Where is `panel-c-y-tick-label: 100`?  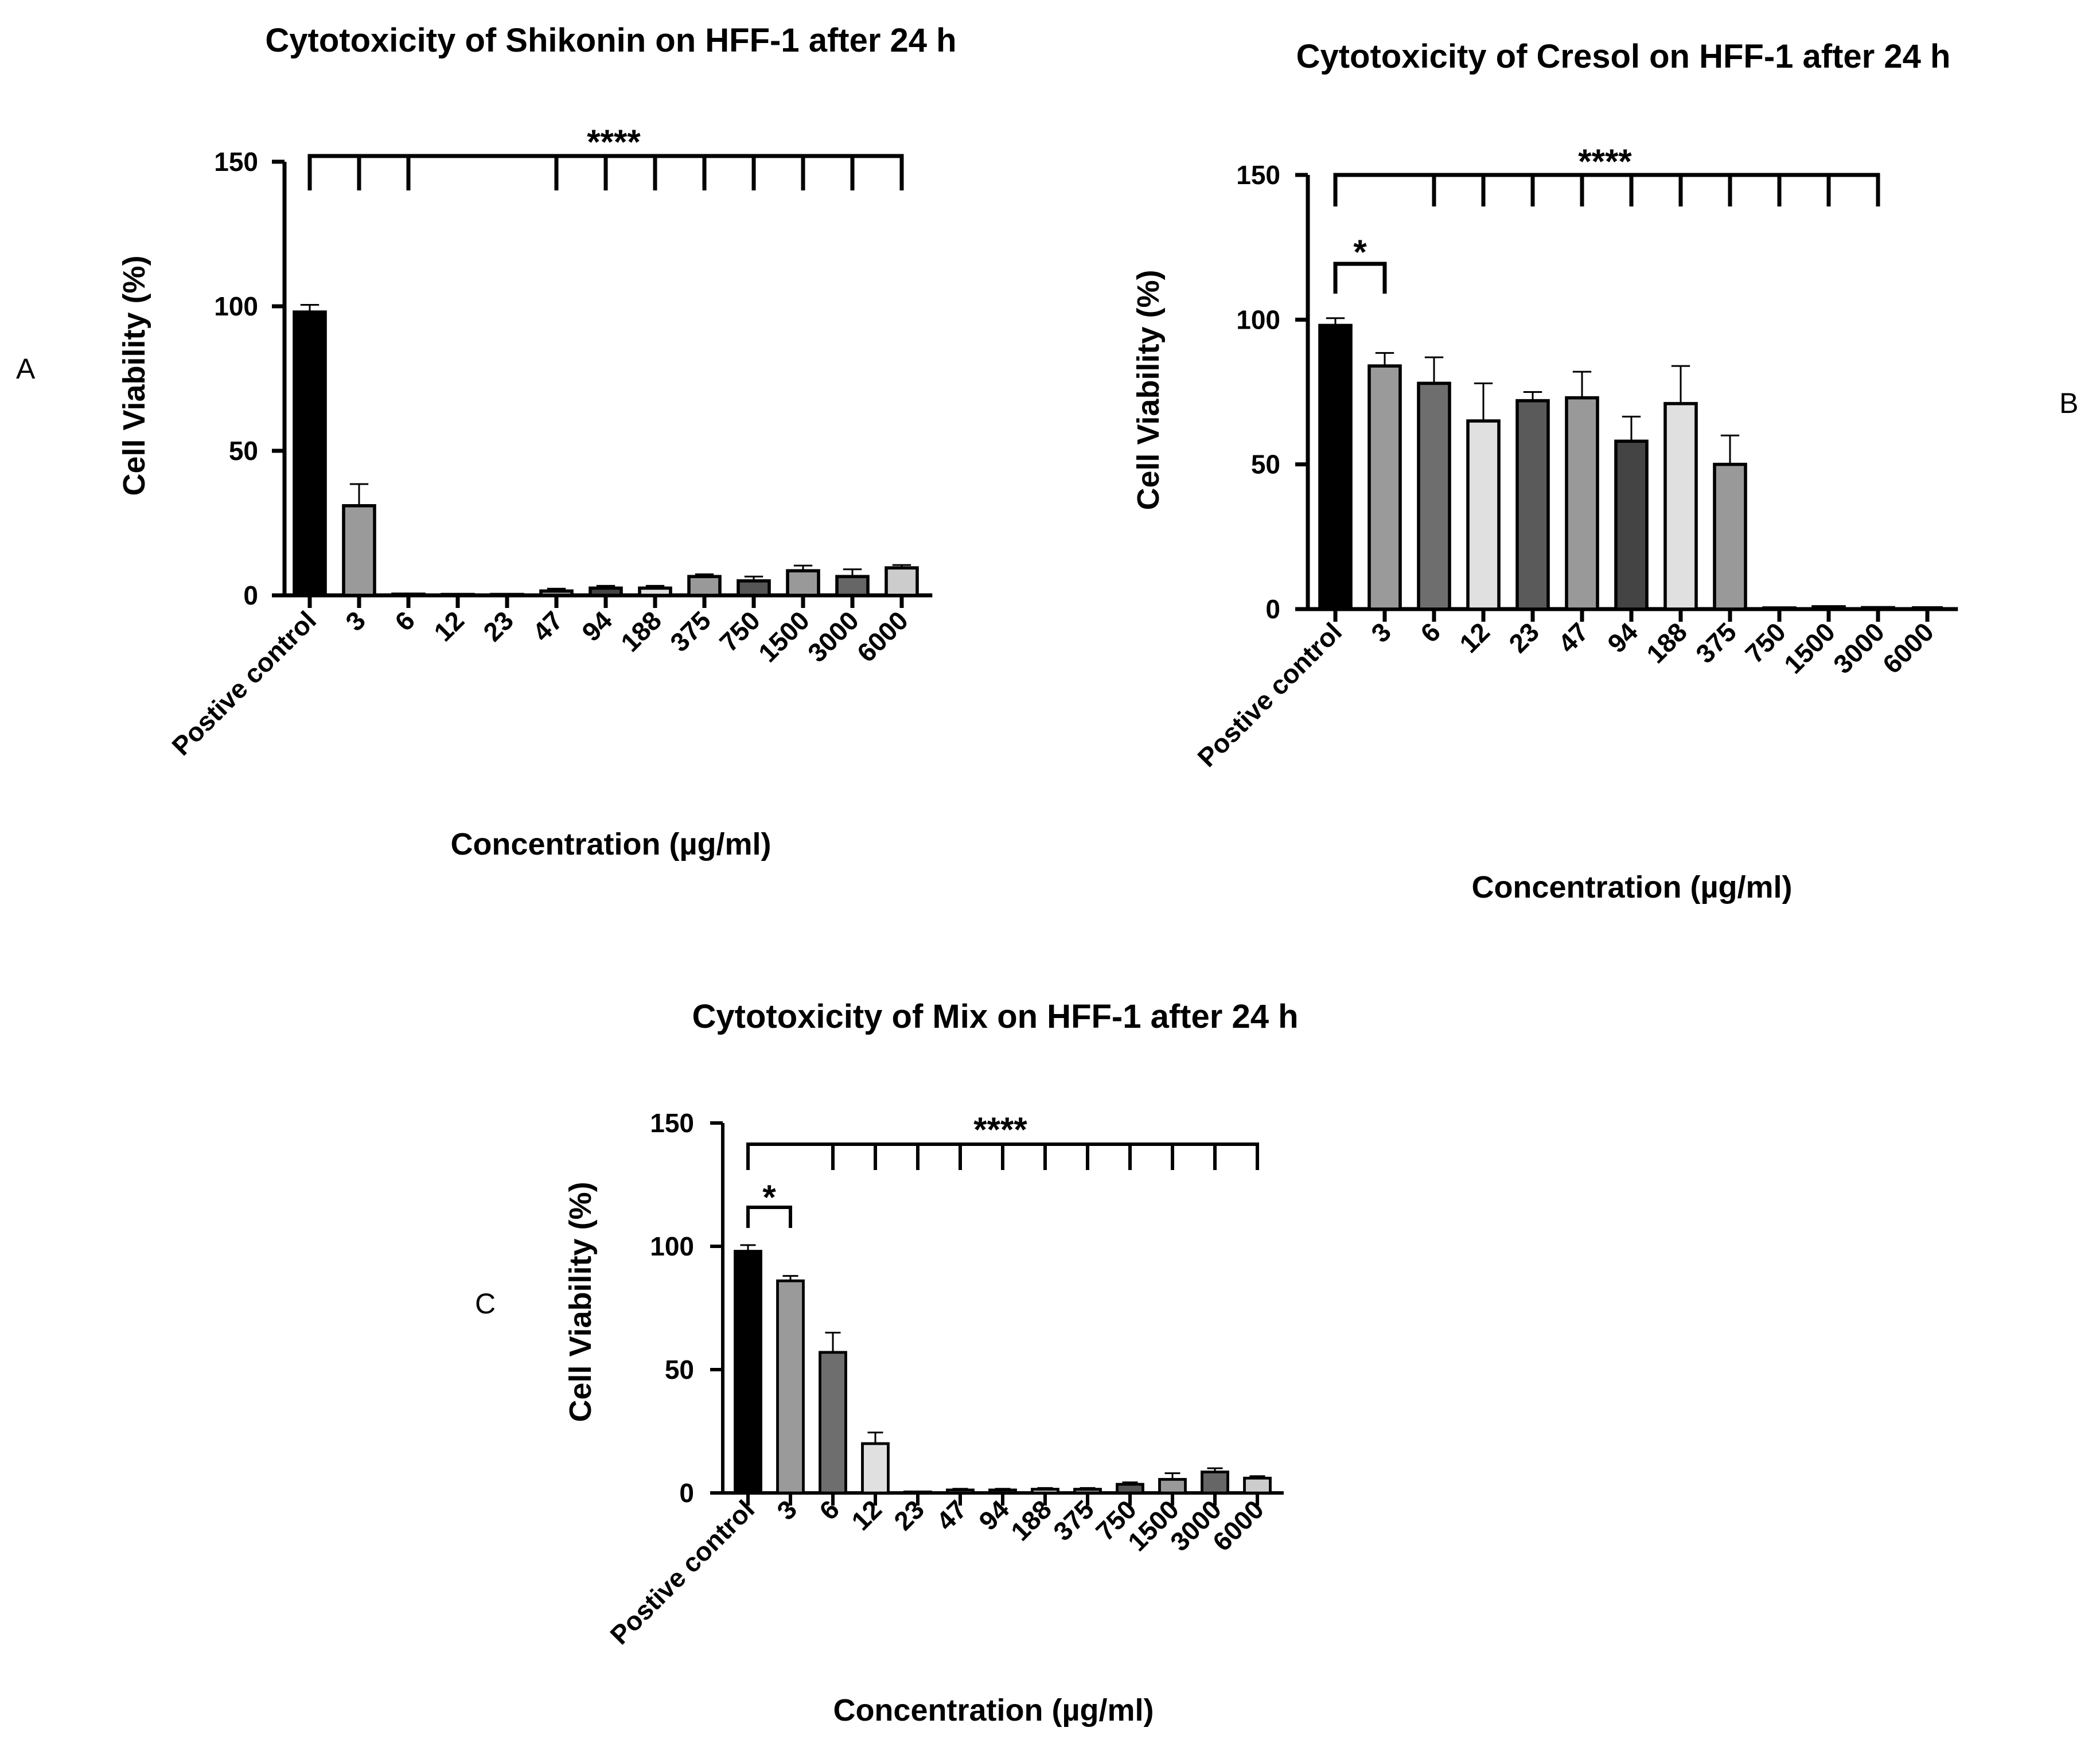
panel-c-y-tick-label: 100 is located at coordinates (672, 1246).